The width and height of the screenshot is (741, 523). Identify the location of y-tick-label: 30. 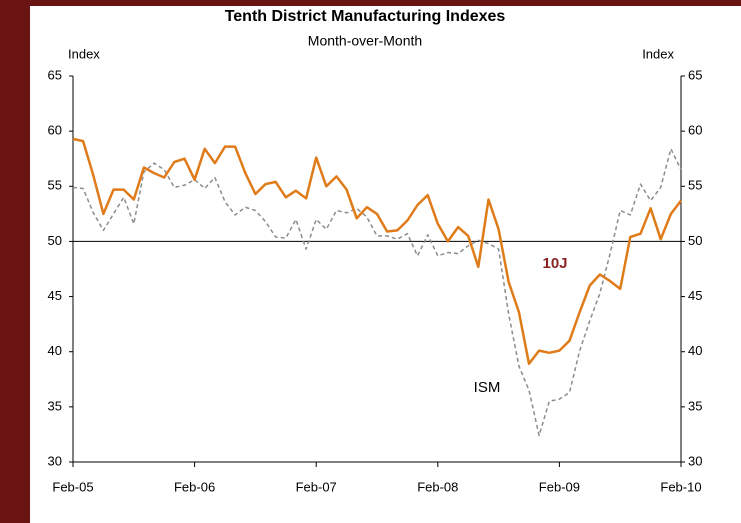
(55, 460).